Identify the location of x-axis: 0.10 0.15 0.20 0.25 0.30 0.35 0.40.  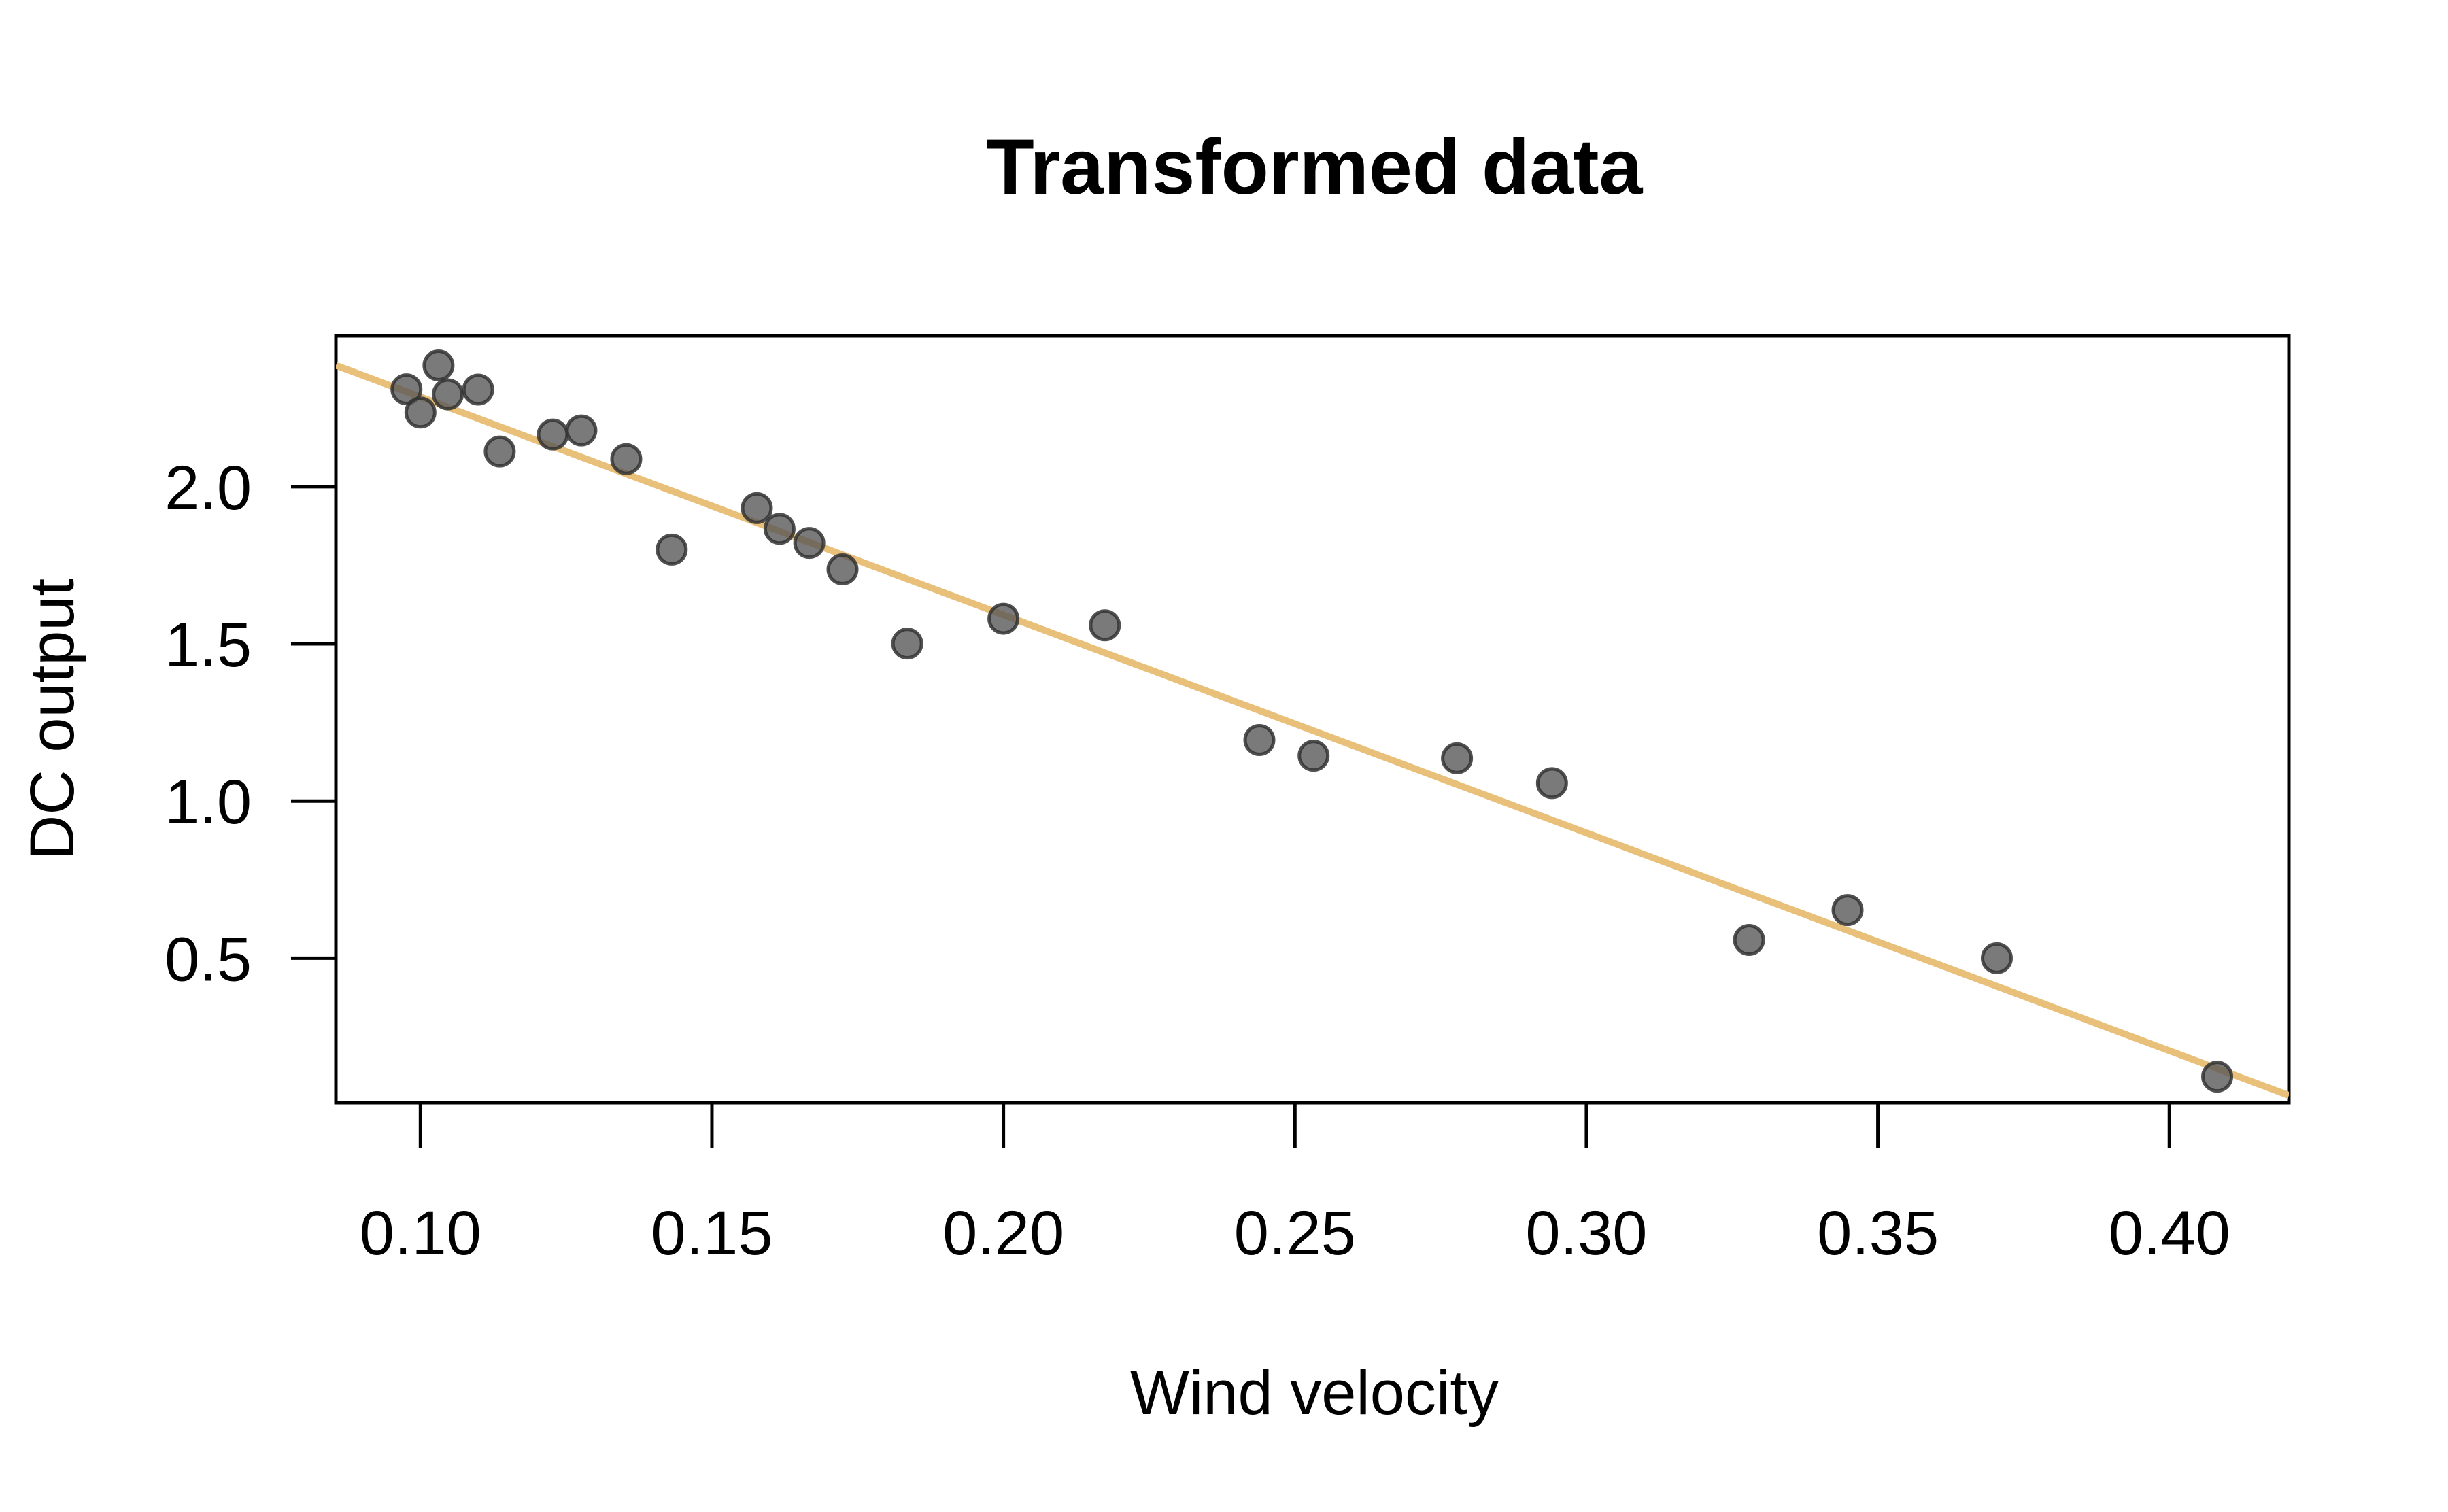
(1295, 1184).